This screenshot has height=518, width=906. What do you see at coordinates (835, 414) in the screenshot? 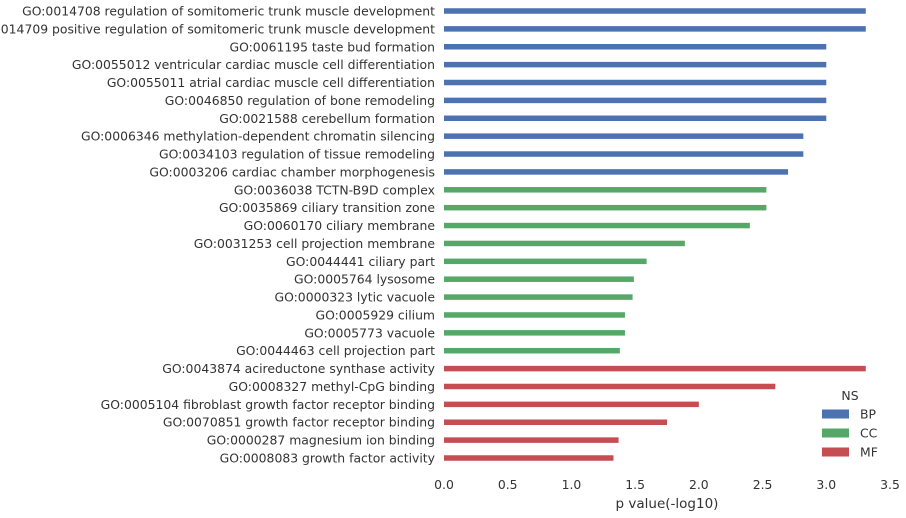
I see `legend-swatch-bp` at bounding box center [835, 414].